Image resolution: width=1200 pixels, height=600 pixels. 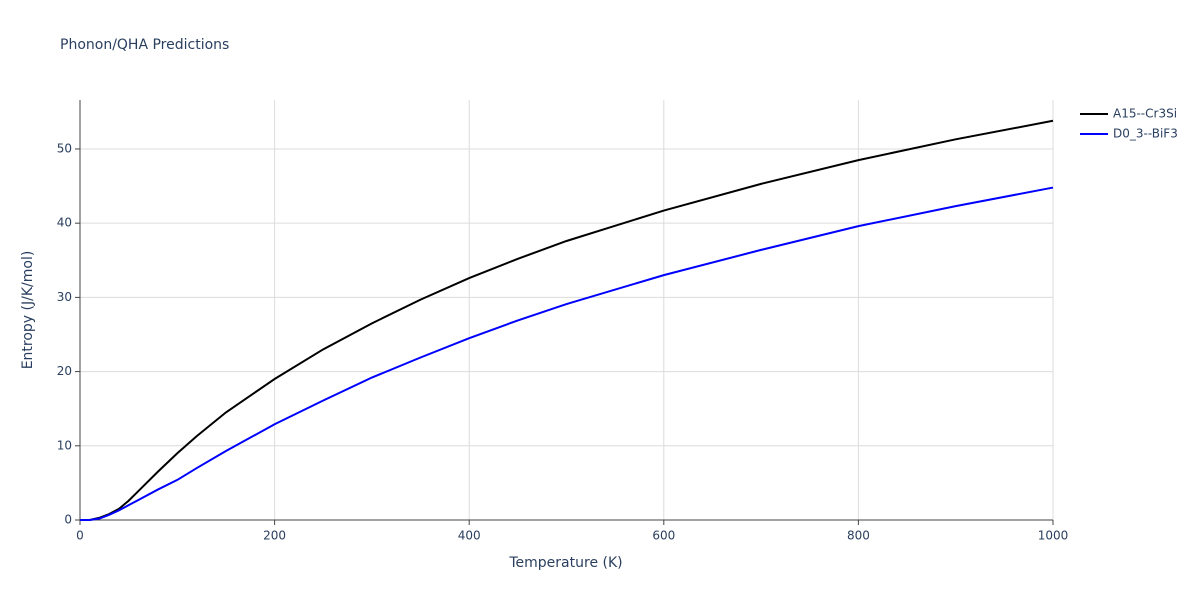 What do you see at coordinates (1145, 134) in the screenshot?
I see `legend-label: D0_3--BiF3` at bounding box center [1145, 134].